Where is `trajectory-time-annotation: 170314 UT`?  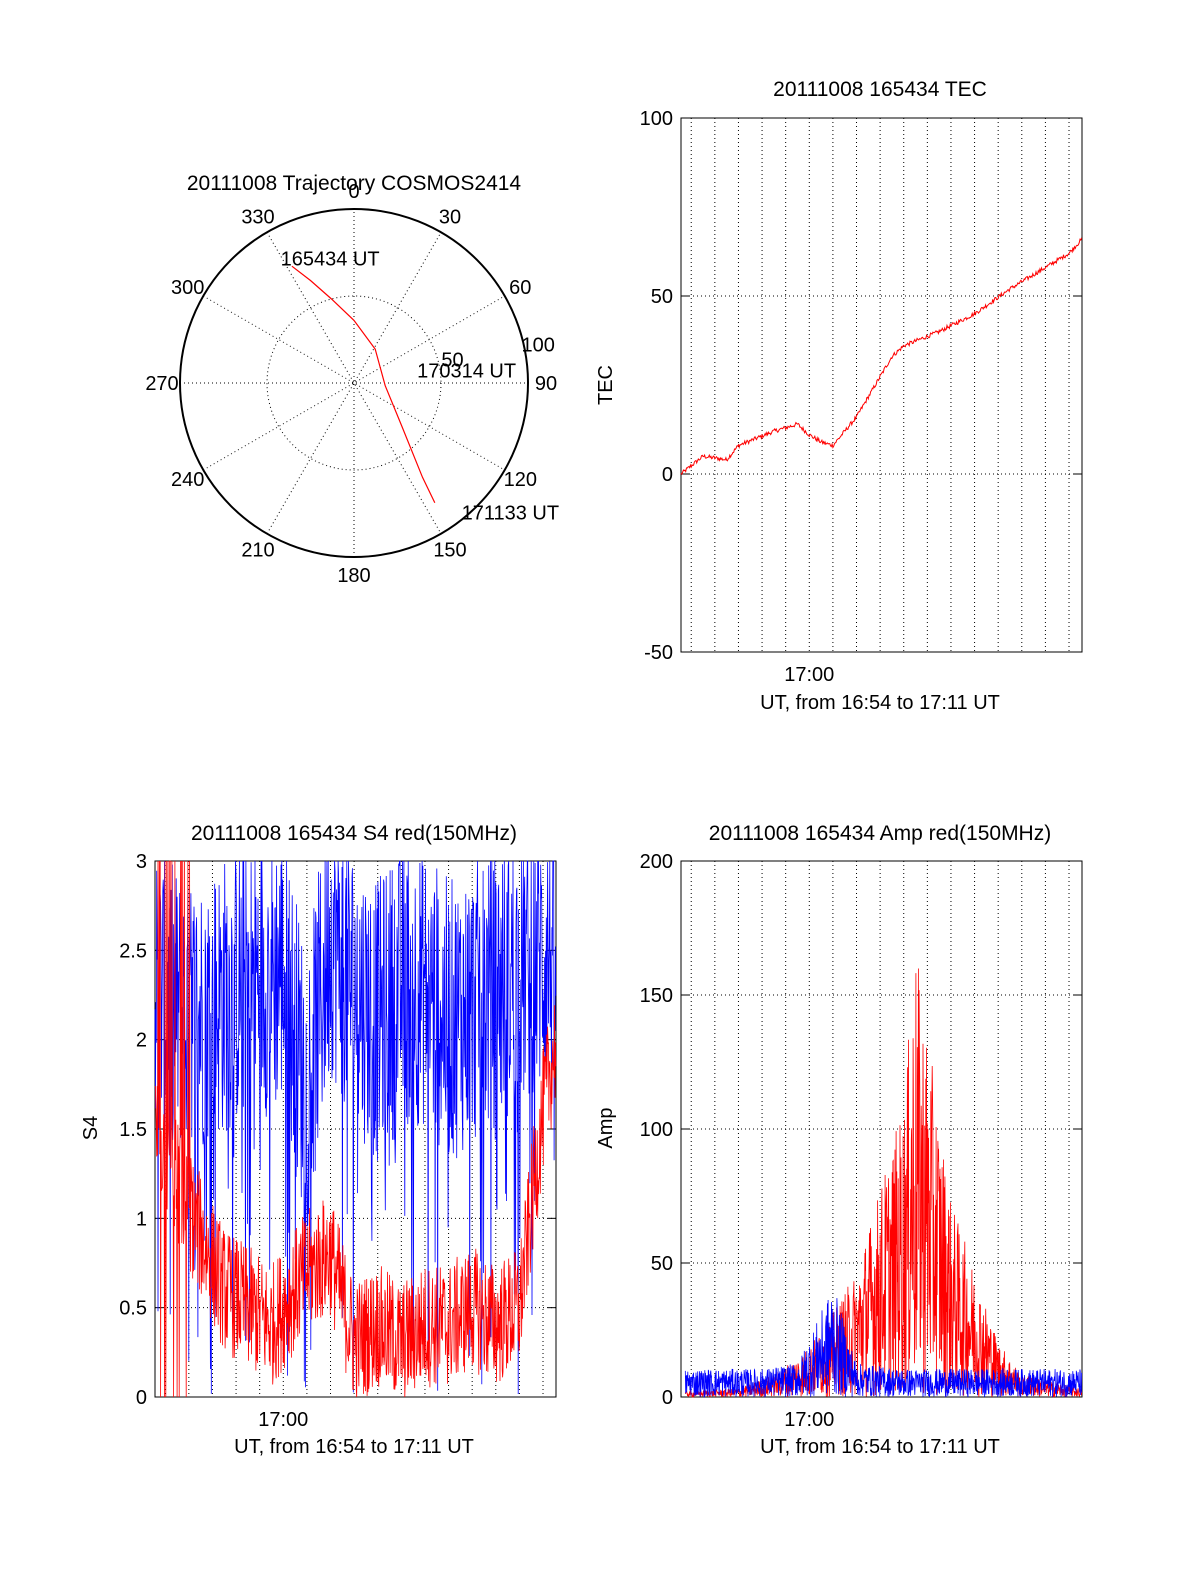 trajectory-time-annotation: 170314 UT is located at coordinates (466, 372).